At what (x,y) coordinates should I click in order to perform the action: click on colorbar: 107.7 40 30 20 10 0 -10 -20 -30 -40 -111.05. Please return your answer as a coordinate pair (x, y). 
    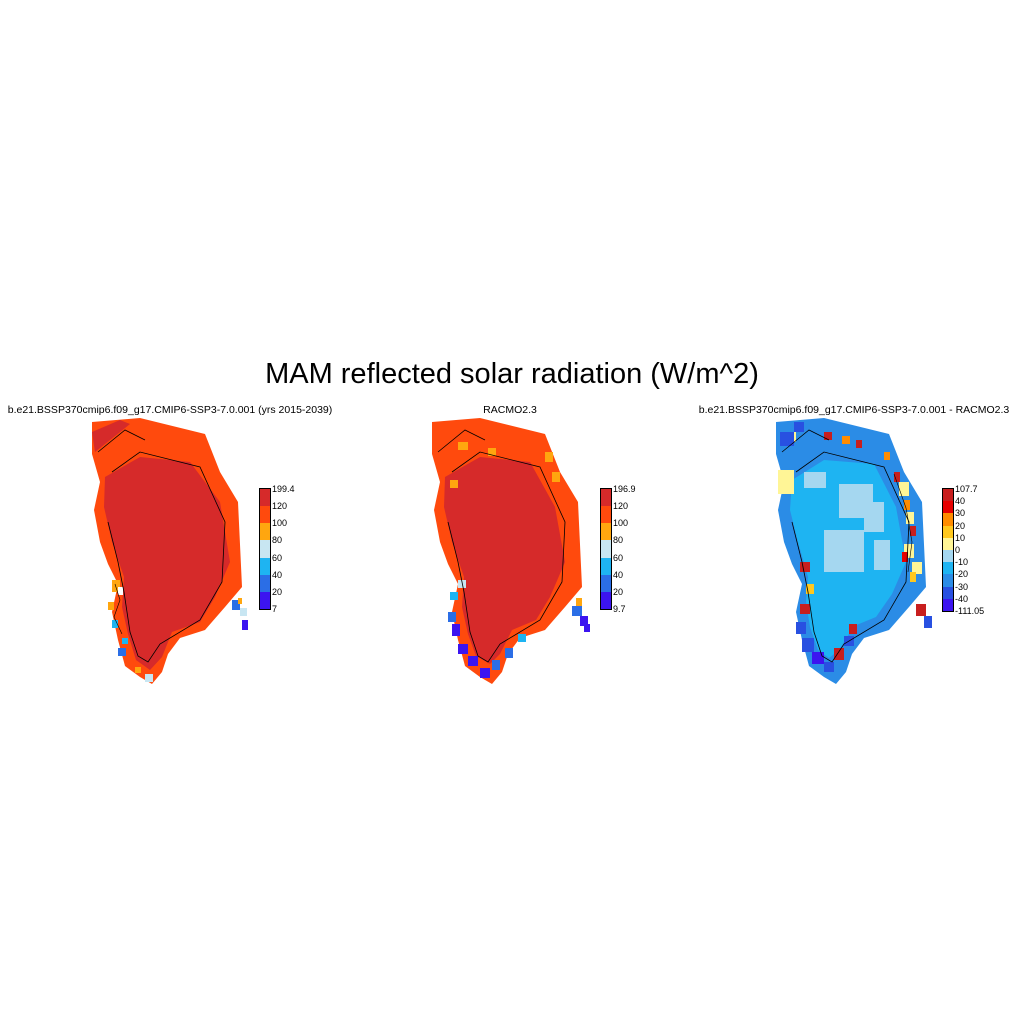
    Looking at the image, I should click on (967, 554).